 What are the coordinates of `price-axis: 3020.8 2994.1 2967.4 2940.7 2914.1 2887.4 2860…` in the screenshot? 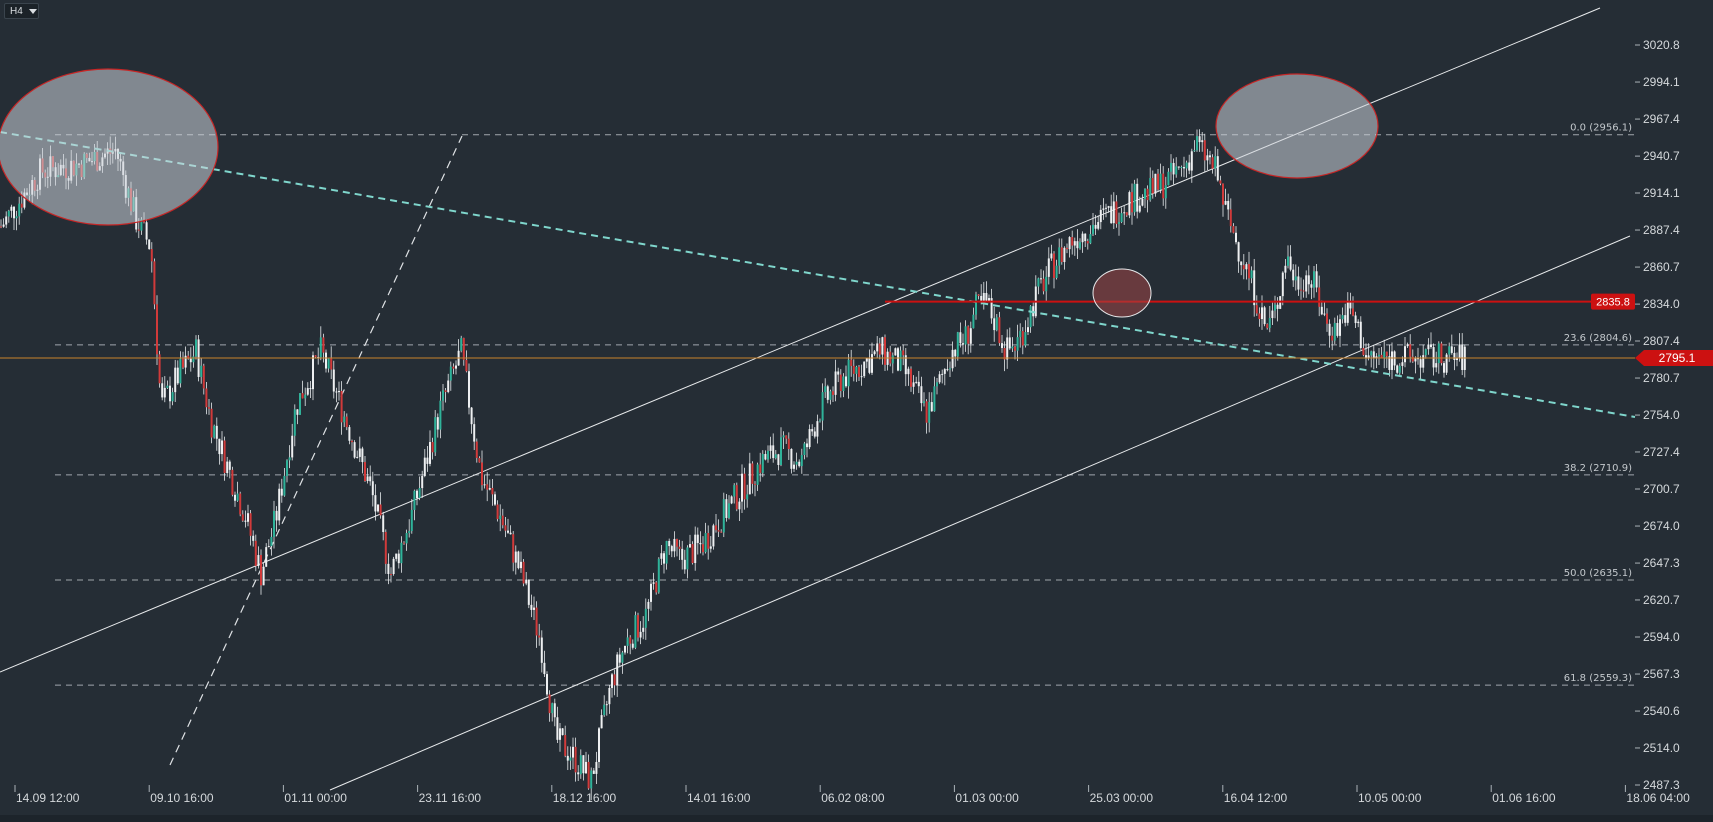 It's located at (1652, 415).